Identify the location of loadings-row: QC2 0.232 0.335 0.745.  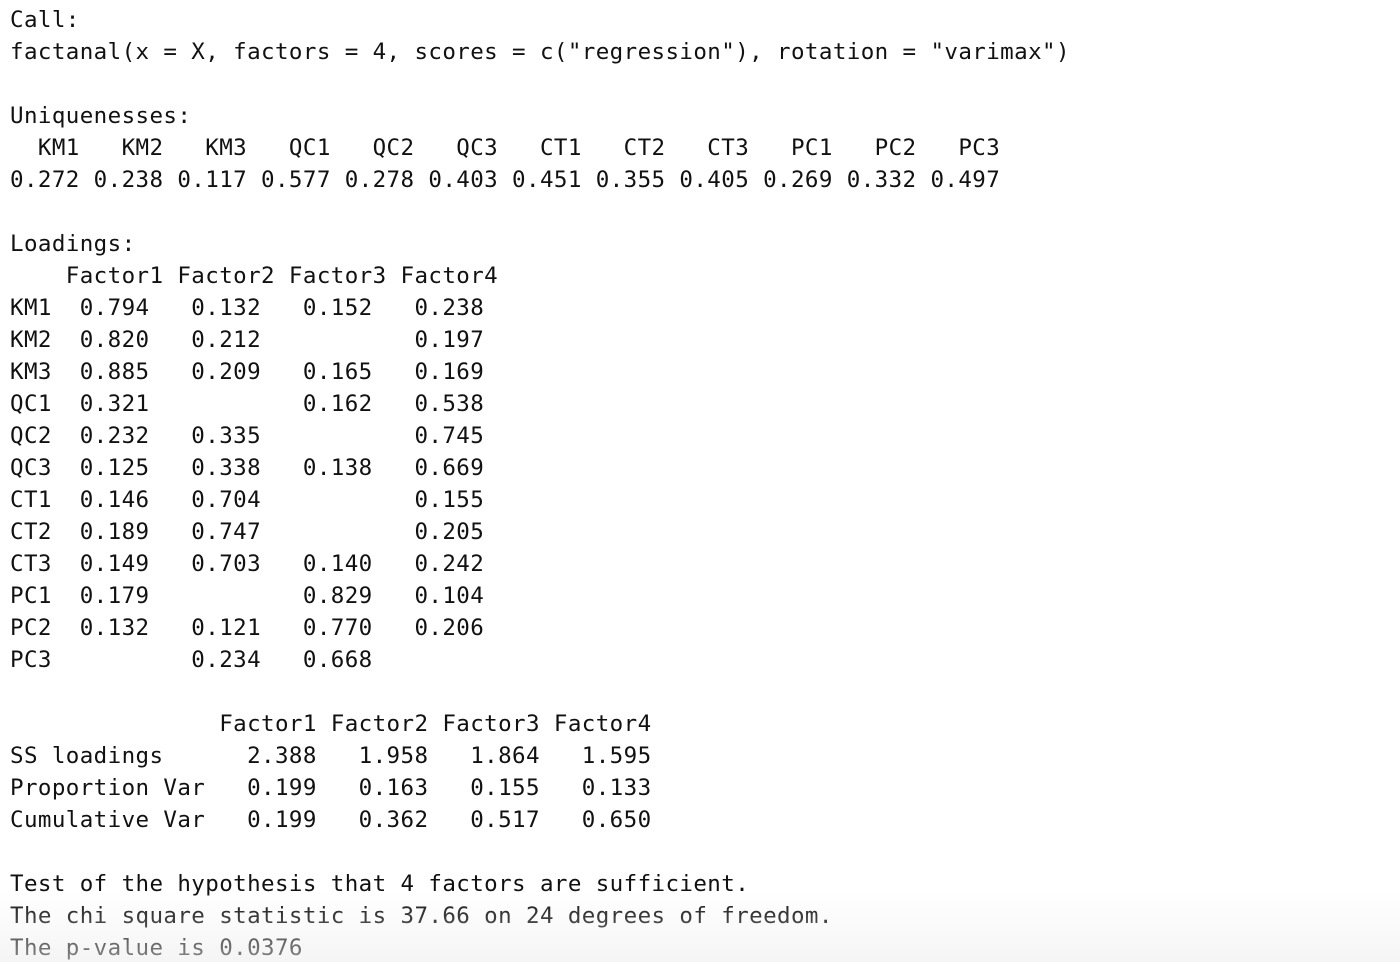
(254, 436).